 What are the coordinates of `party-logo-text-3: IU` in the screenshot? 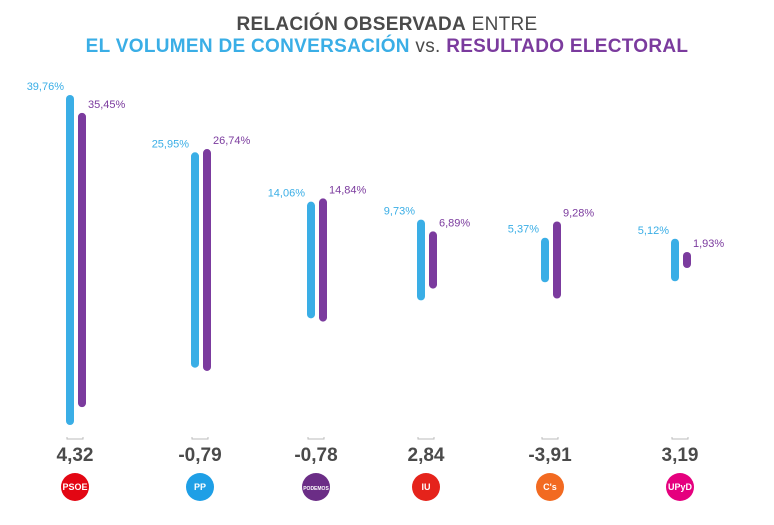 It's located at (426, 487).